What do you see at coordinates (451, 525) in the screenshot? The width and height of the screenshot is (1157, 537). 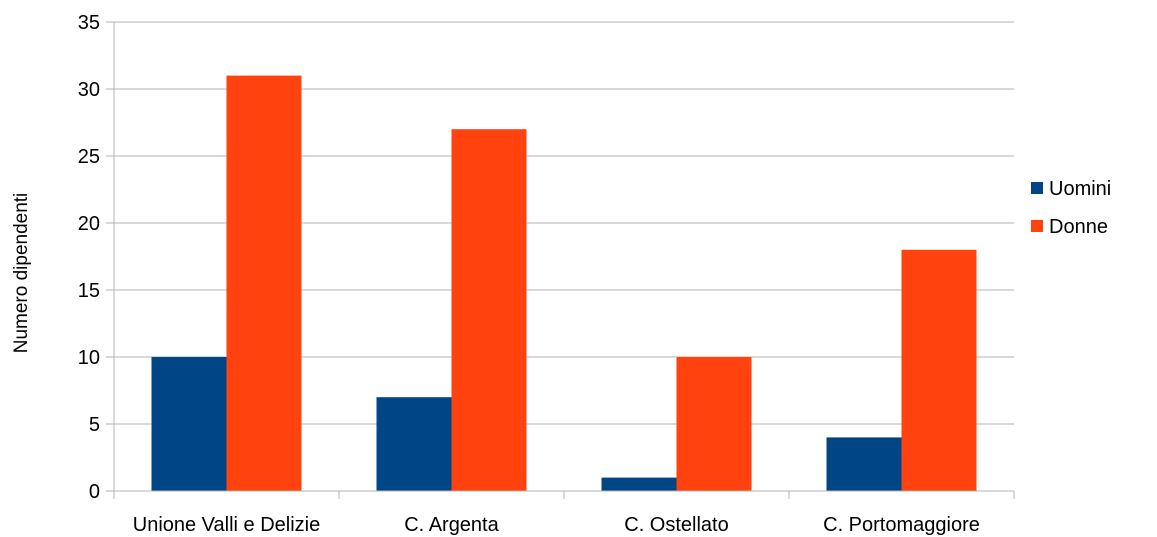 I see `x-tick-label: C. Argenta` at bounding box center [451, 525].